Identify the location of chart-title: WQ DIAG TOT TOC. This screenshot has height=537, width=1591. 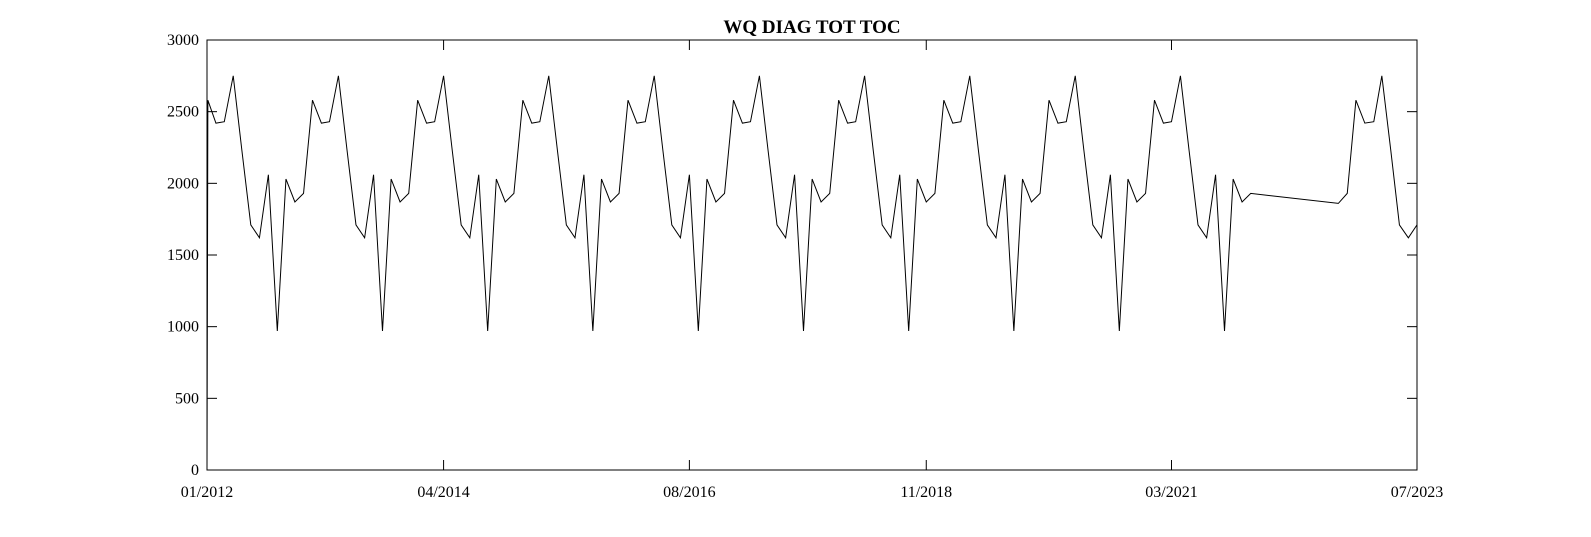
(811, 27).